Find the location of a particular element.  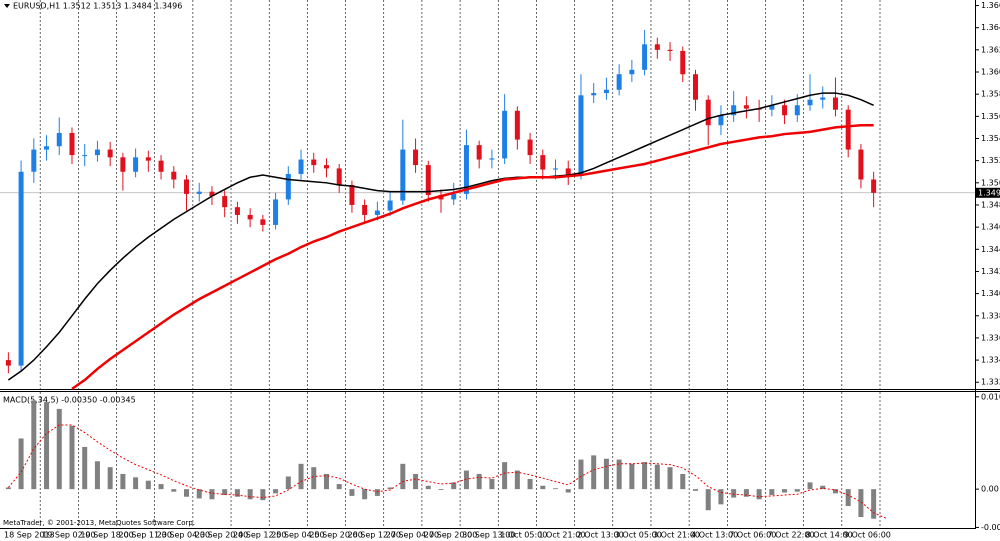

x-tick-label: 27 Sep 20:00 is located at coordinates (450, 535).